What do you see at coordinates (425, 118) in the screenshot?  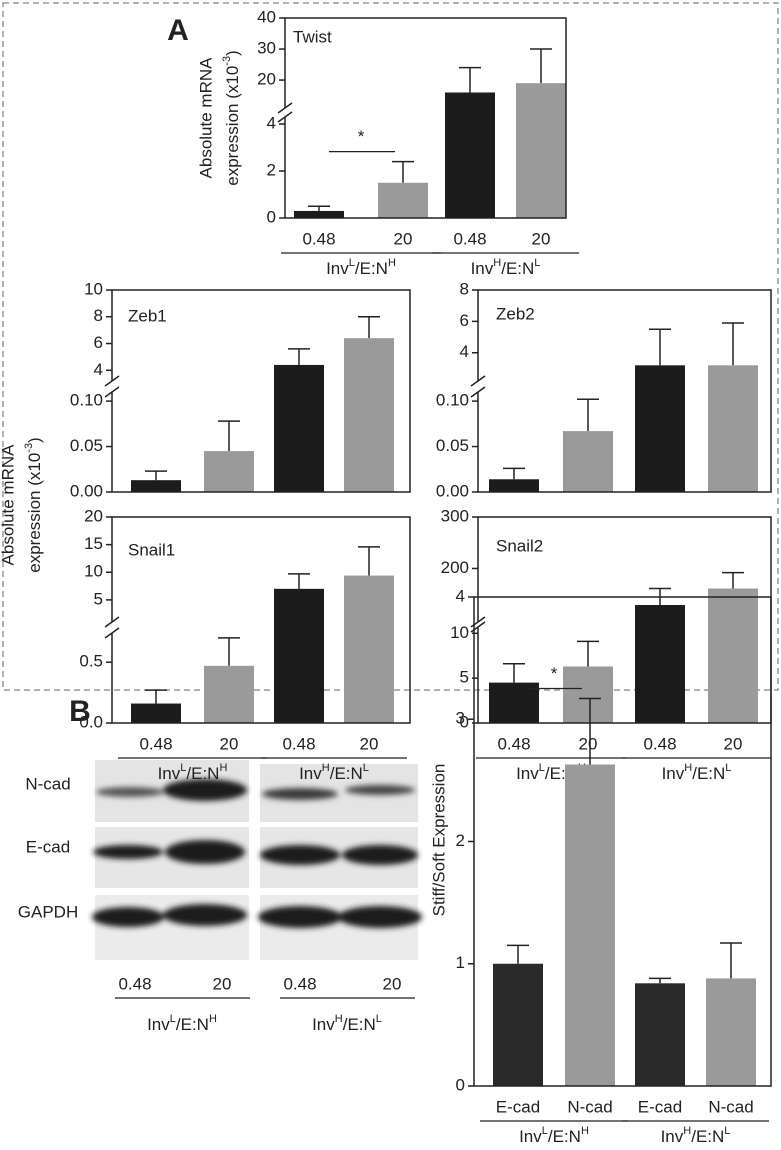 I see `plot-frame` at bounding box center [425, 118].